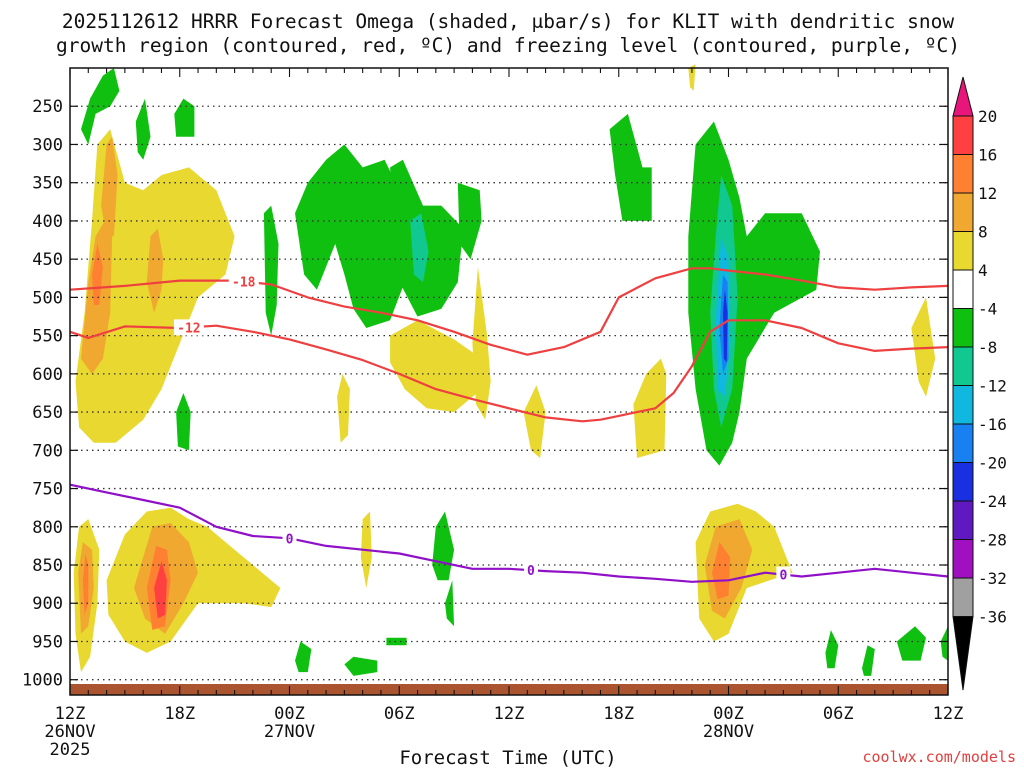  What do you see at coordinates (987, 347) in the screenshot?
I see `colorbar-label-6: -8` at bounding box center [987, 347].